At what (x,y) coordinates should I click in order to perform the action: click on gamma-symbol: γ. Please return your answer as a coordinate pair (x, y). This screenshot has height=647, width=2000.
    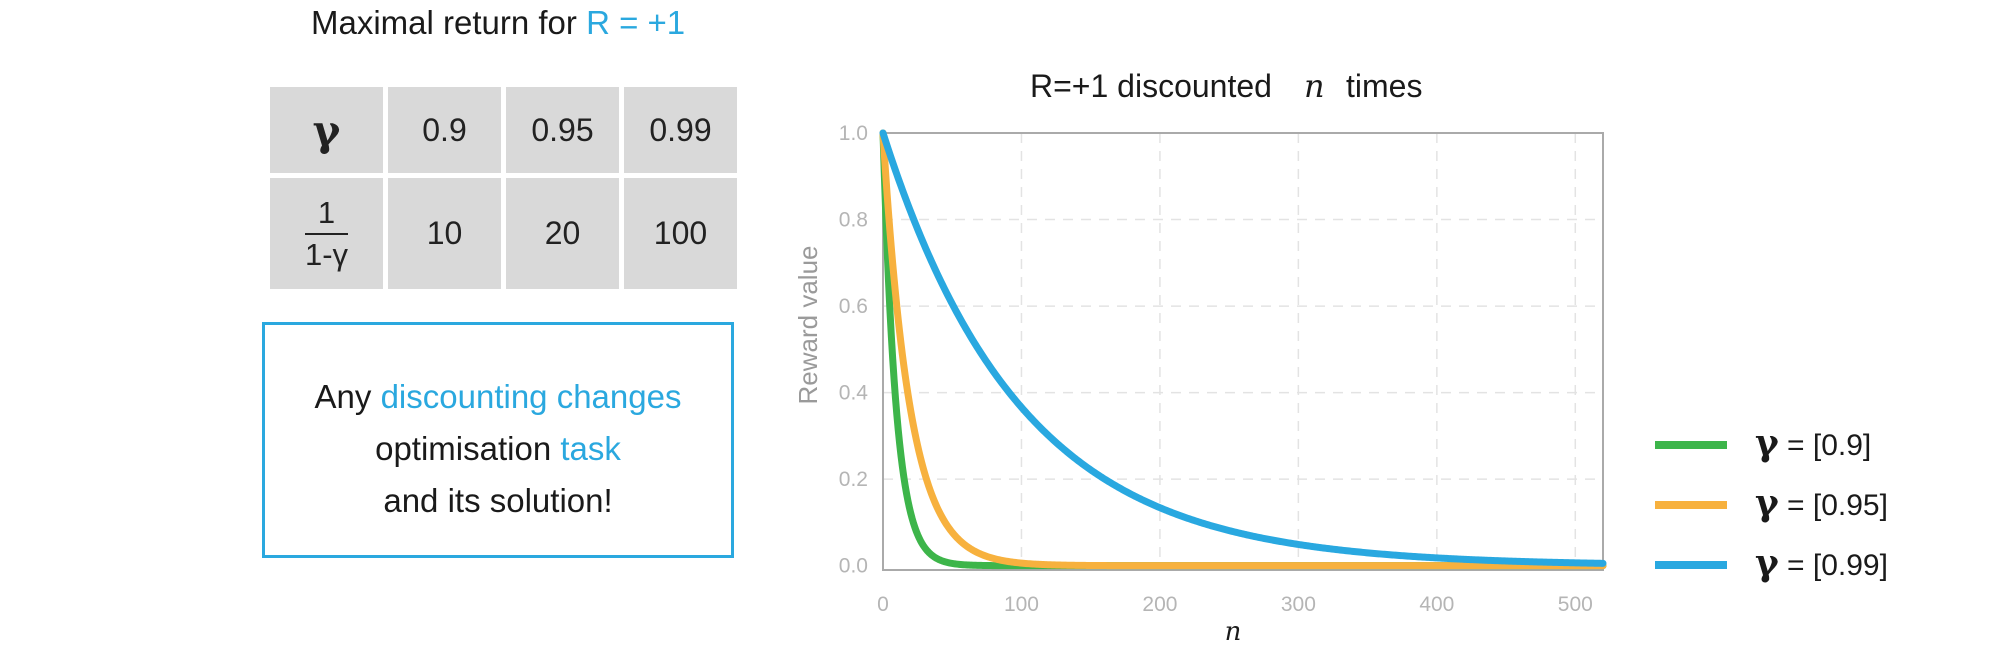
    Looking at the image, I should click on (326, 130).